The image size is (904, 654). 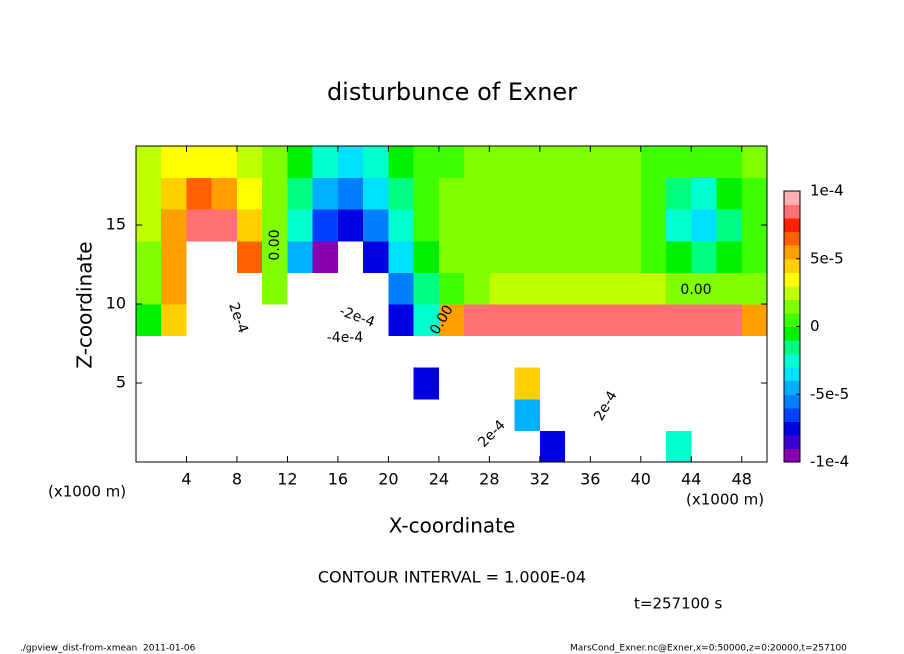 What do you see at coordinates (489, 479) in the screenshot?
I see `x-tick-label: 28` at bounding box center [489, 479].